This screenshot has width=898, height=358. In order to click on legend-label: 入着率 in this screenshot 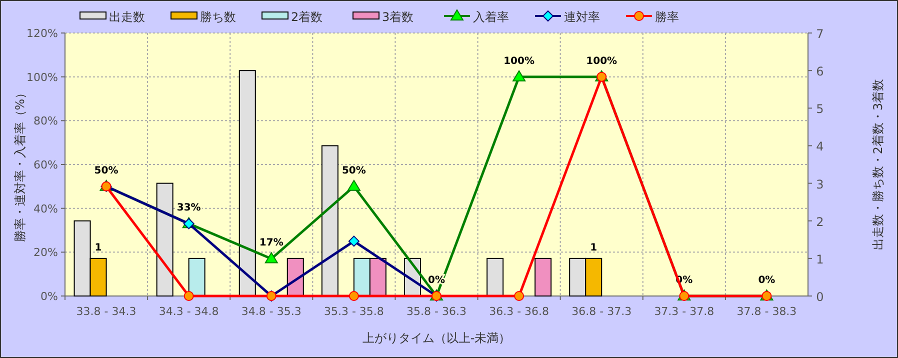, I will do `click(491, 17)`.